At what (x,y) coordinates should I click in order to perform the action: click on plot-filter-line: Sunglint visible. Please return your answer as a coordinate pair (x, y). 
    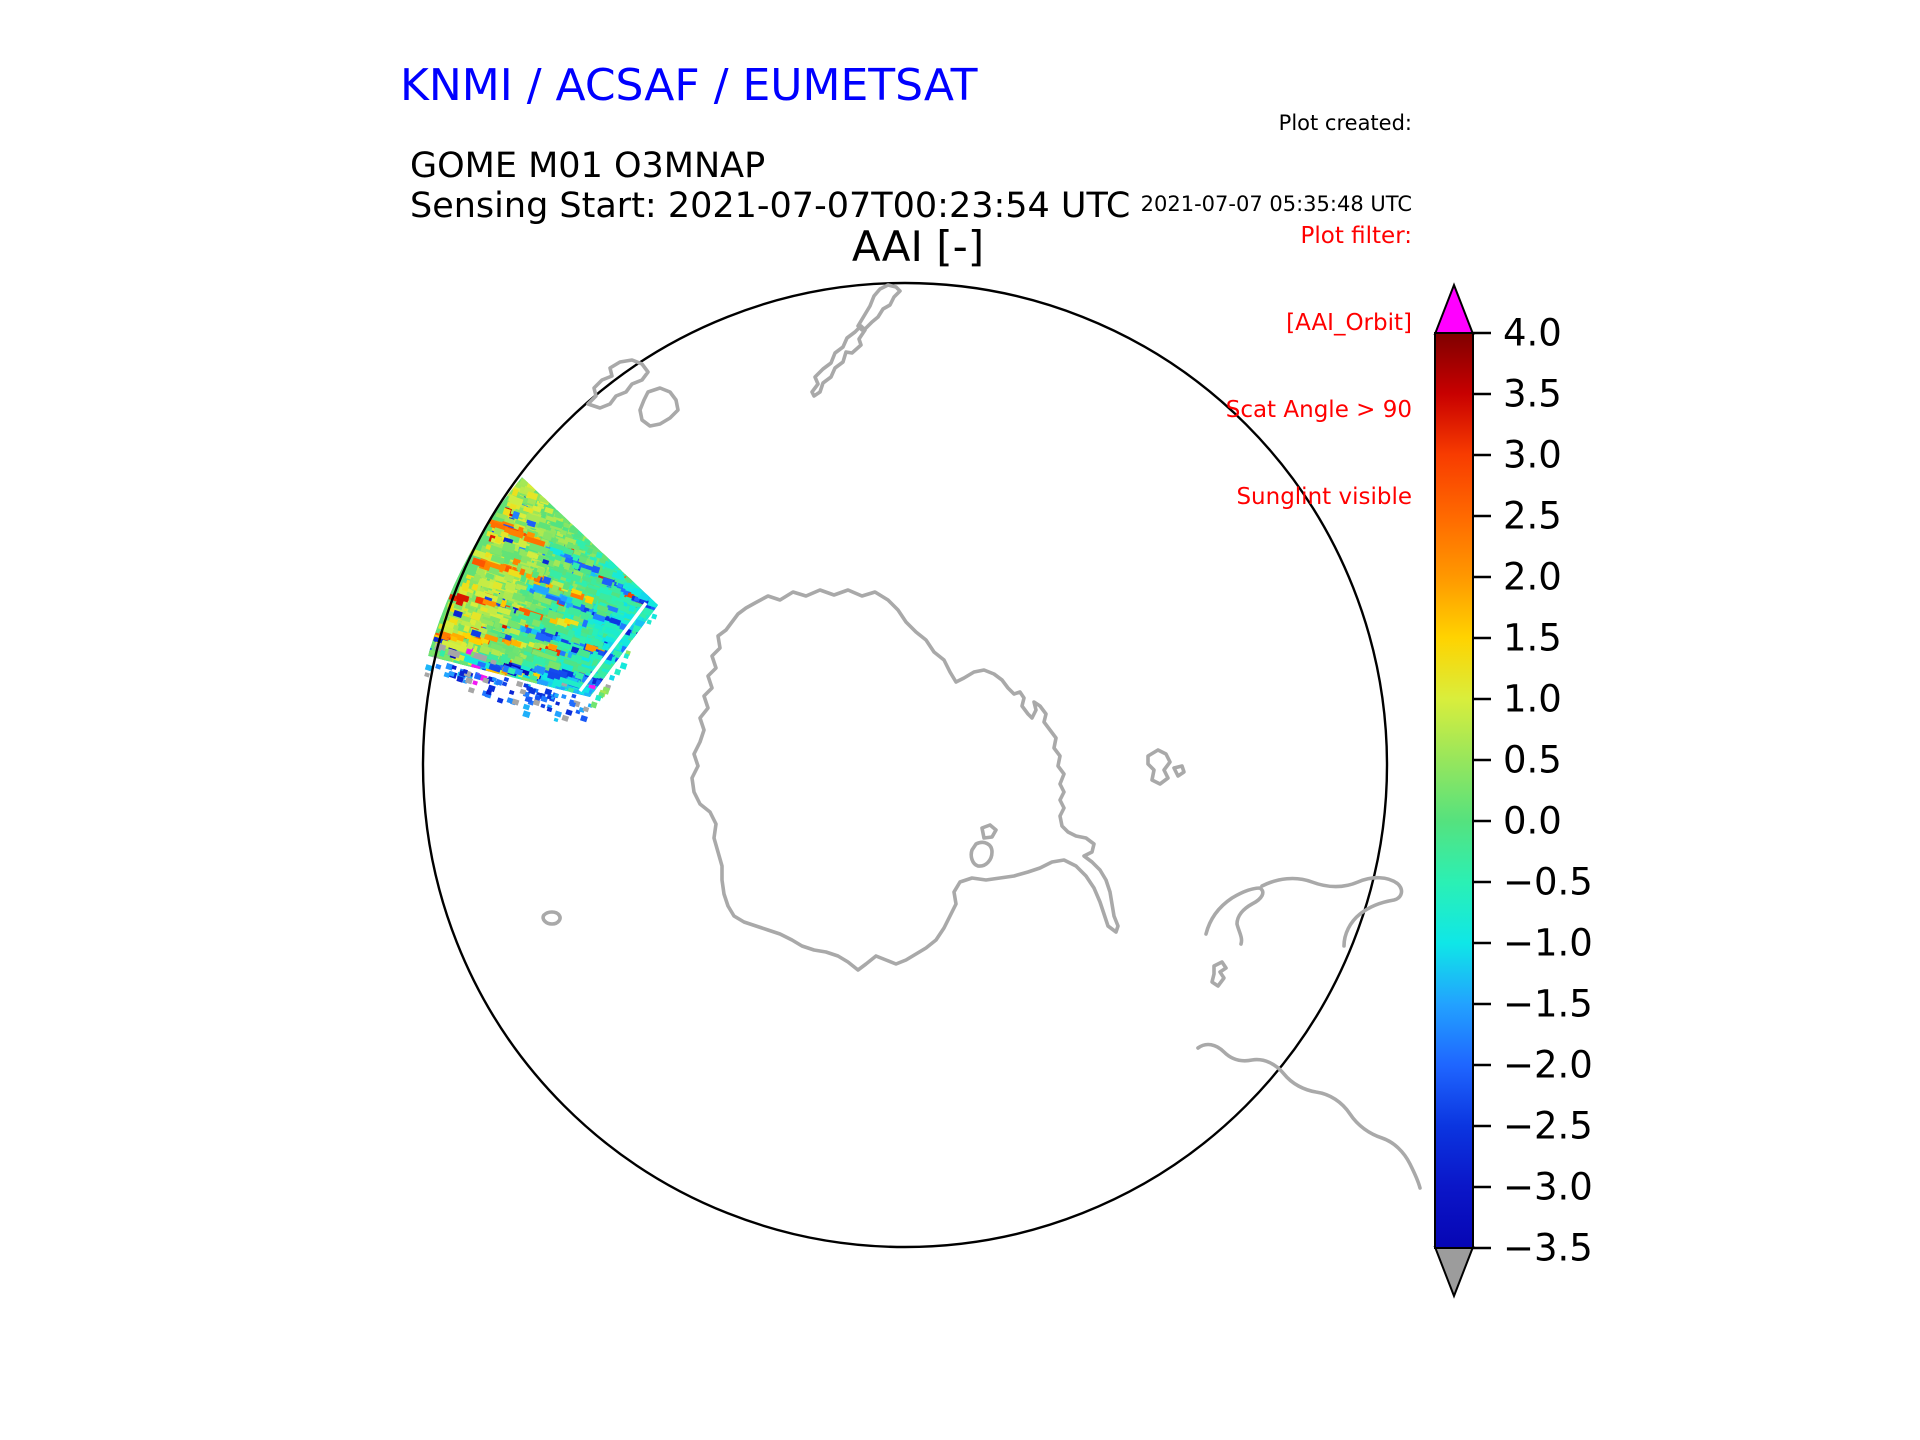
    Looking at the image, I should click on (1324, 497).